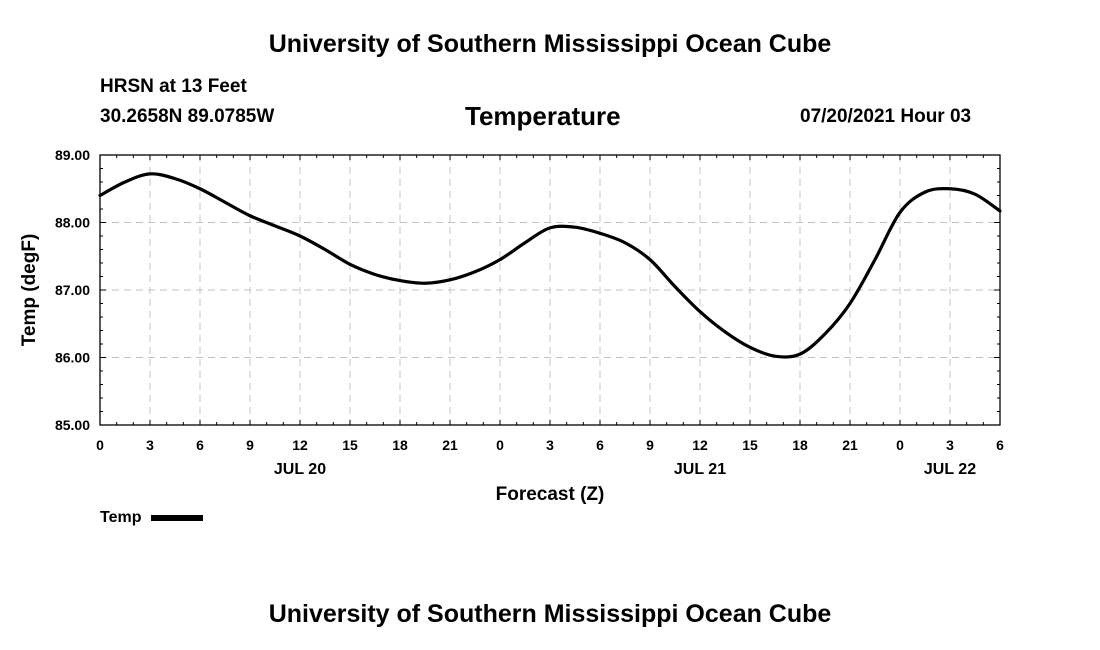 The image size is (1100, 650). I want to click on legend-label-temp: Temp, so click(121, 517).